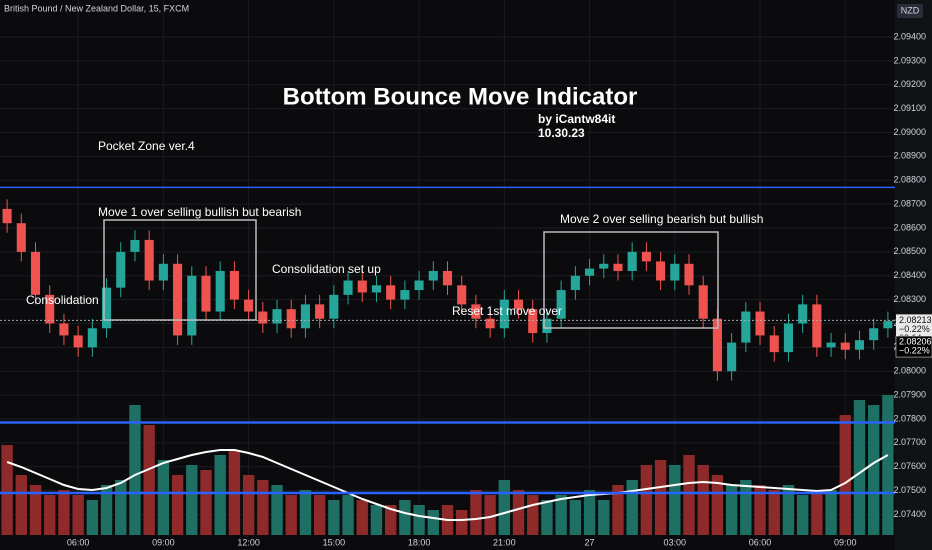 The width and height of the screenshot is (932, 550). Describe the element at coordinates (909, 371) in the screenshot. I see `y-tick-label: 2.08000` at that location.